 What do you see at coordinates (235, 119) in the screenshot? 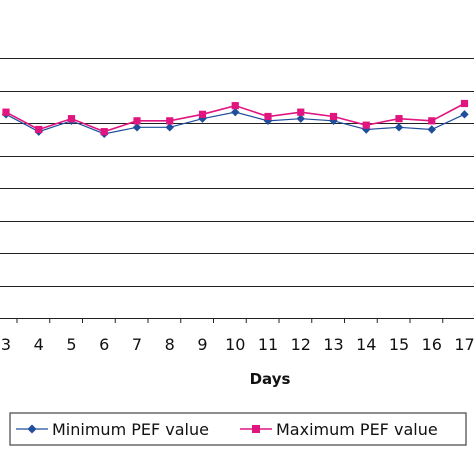
I see `series-lines` at bounding box center [235, 119].